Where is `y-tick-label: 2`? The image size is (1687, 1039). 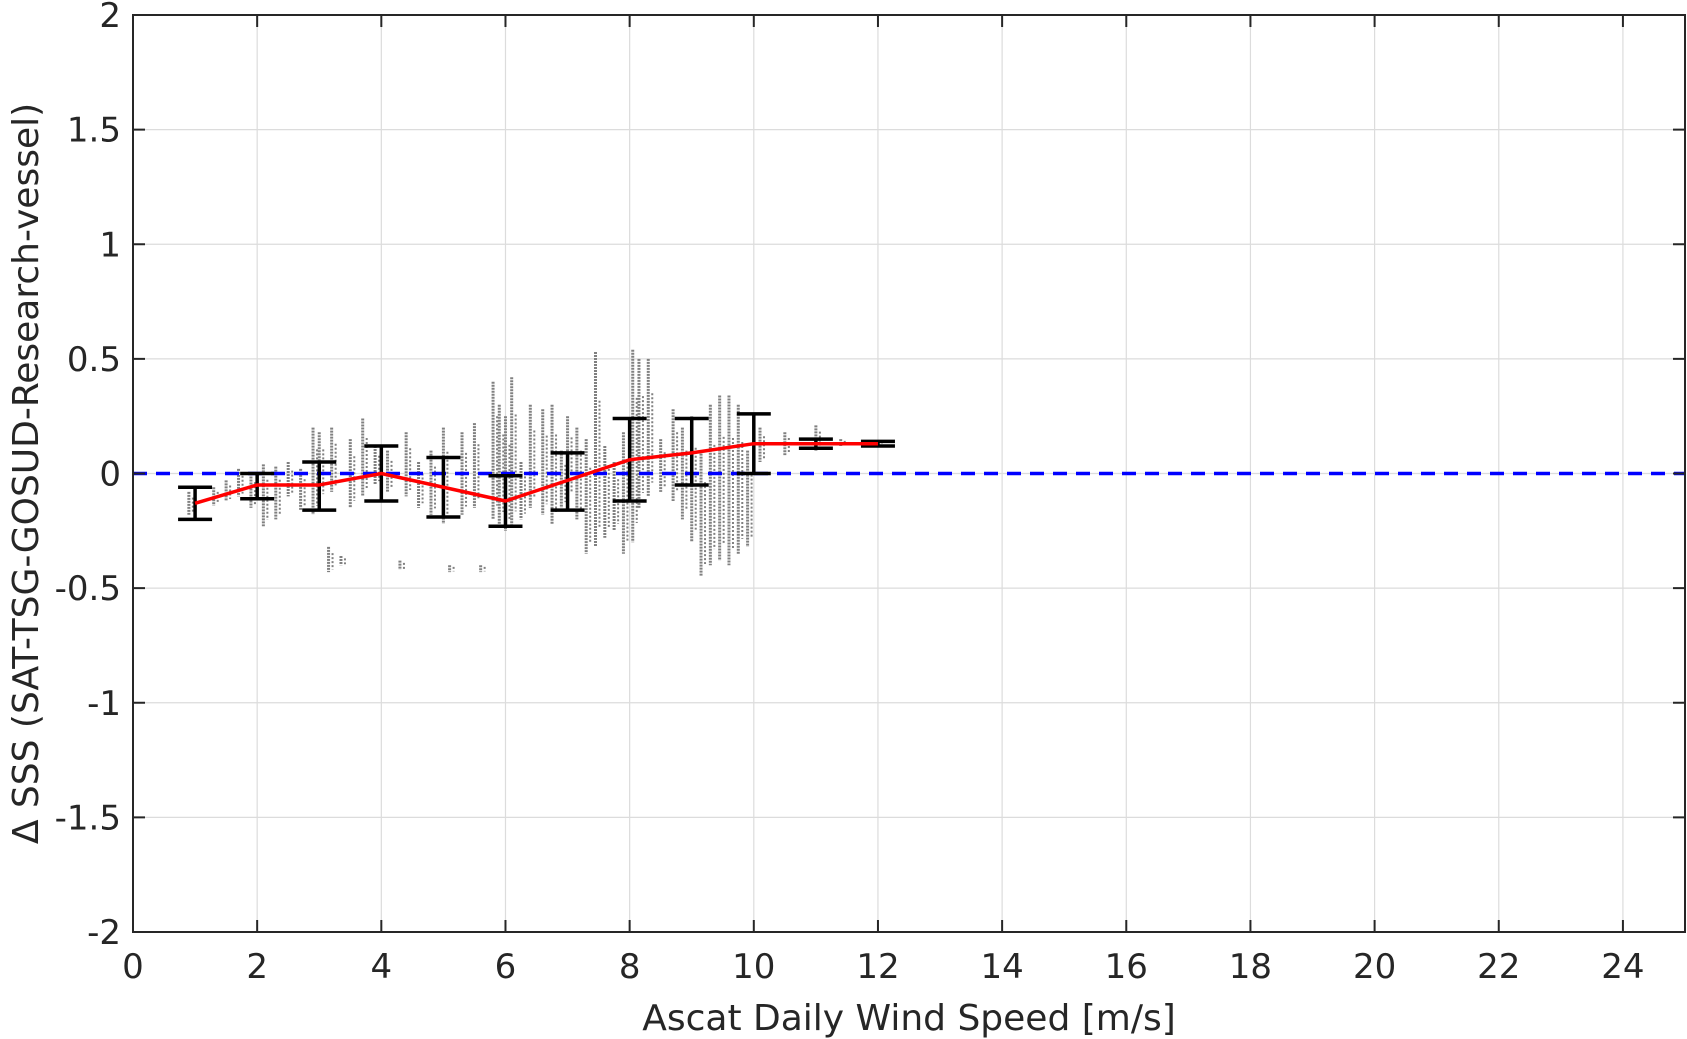
y-tick-label: 2 is located at coordinates (110, 18).